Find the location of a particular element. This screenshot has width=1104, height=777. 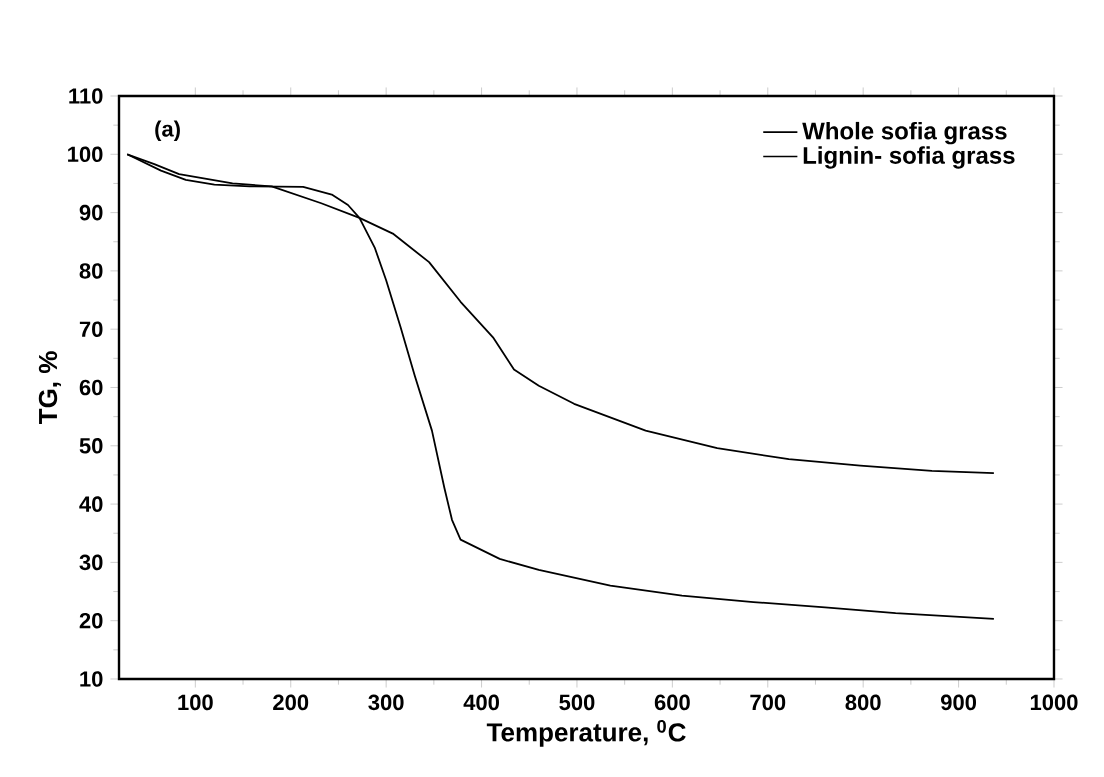

x-tick-label: 600 is located at coordinates (672, 702).